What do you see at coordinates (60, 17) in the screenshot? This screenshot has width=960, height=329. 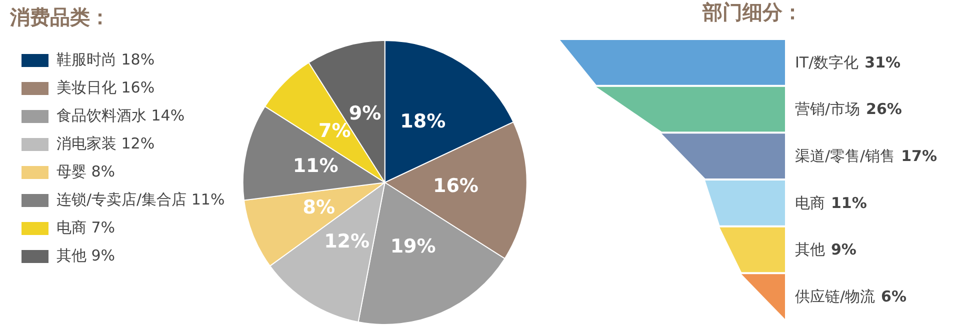 I see `chart-title: 消费品类：` at bounding box center [60, 17].